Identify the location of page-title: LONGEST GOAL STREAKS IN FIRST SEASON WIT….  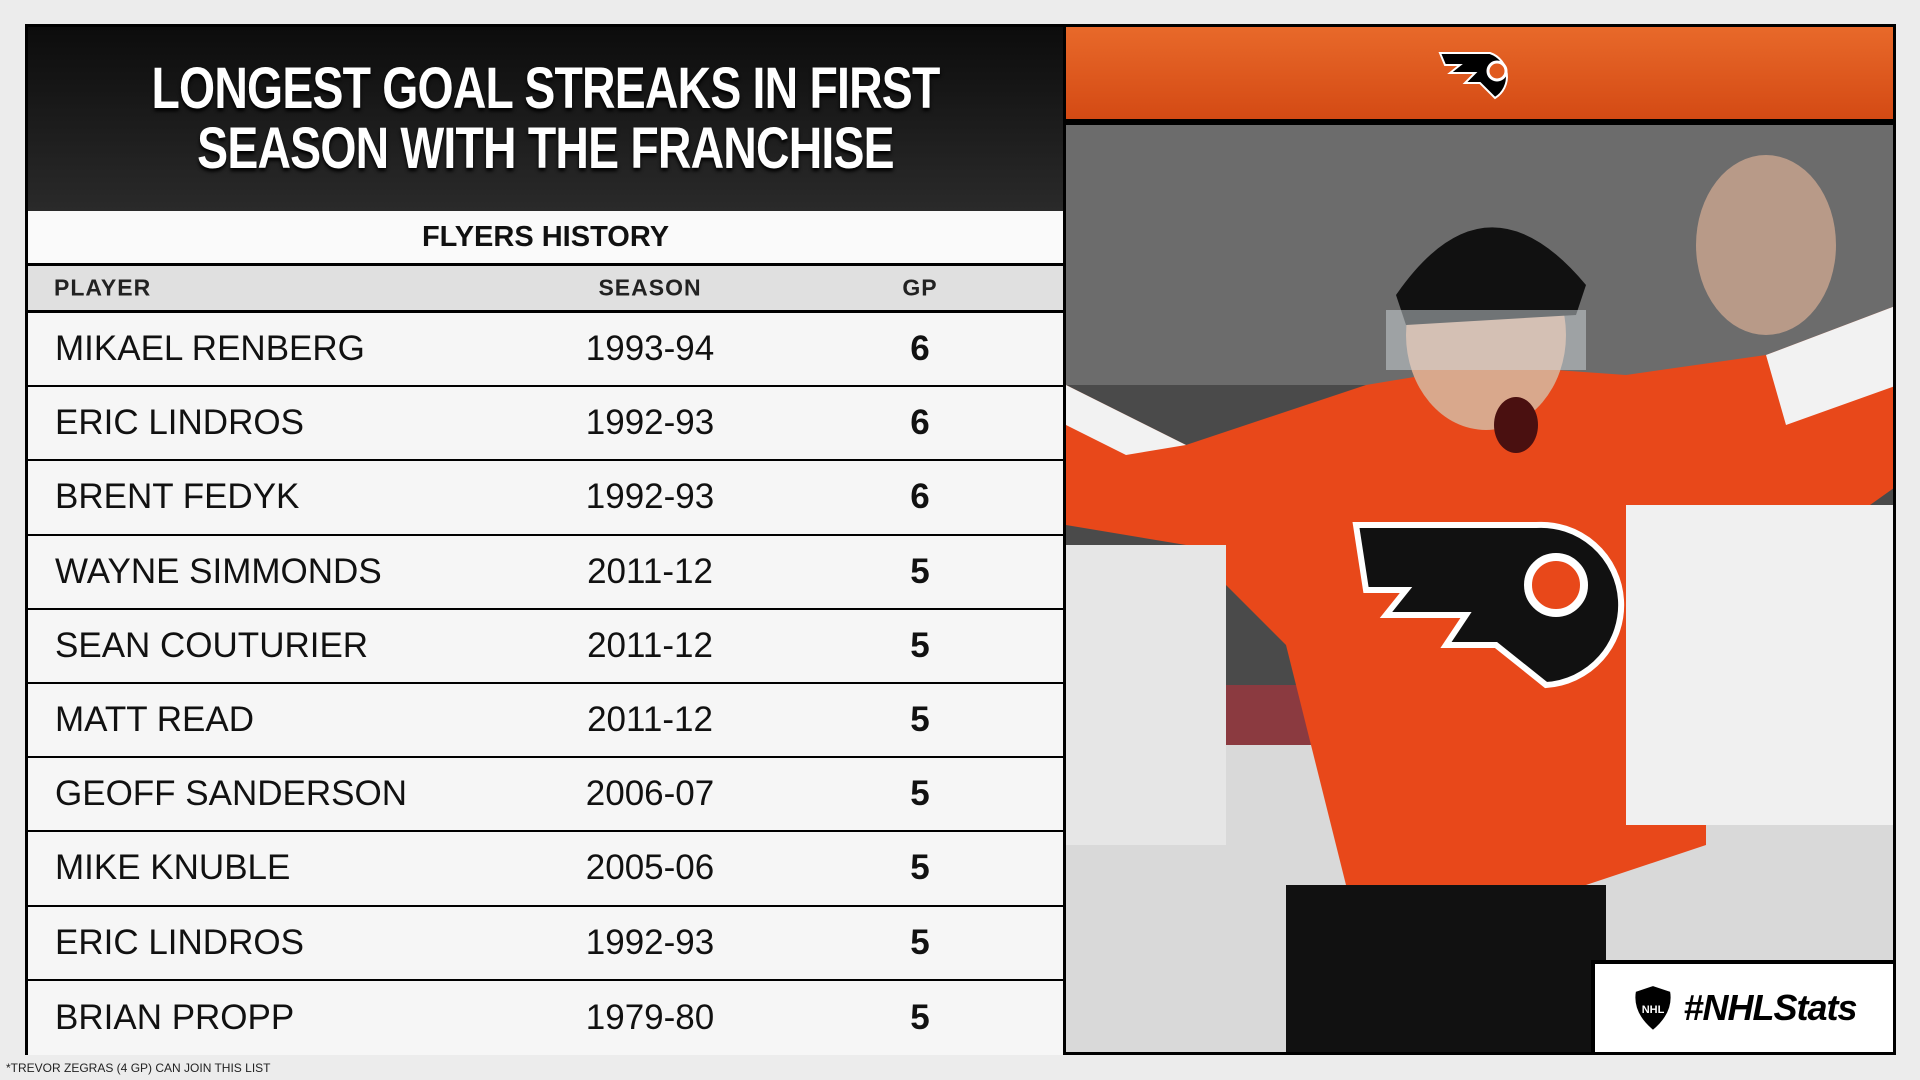
(546, 118).